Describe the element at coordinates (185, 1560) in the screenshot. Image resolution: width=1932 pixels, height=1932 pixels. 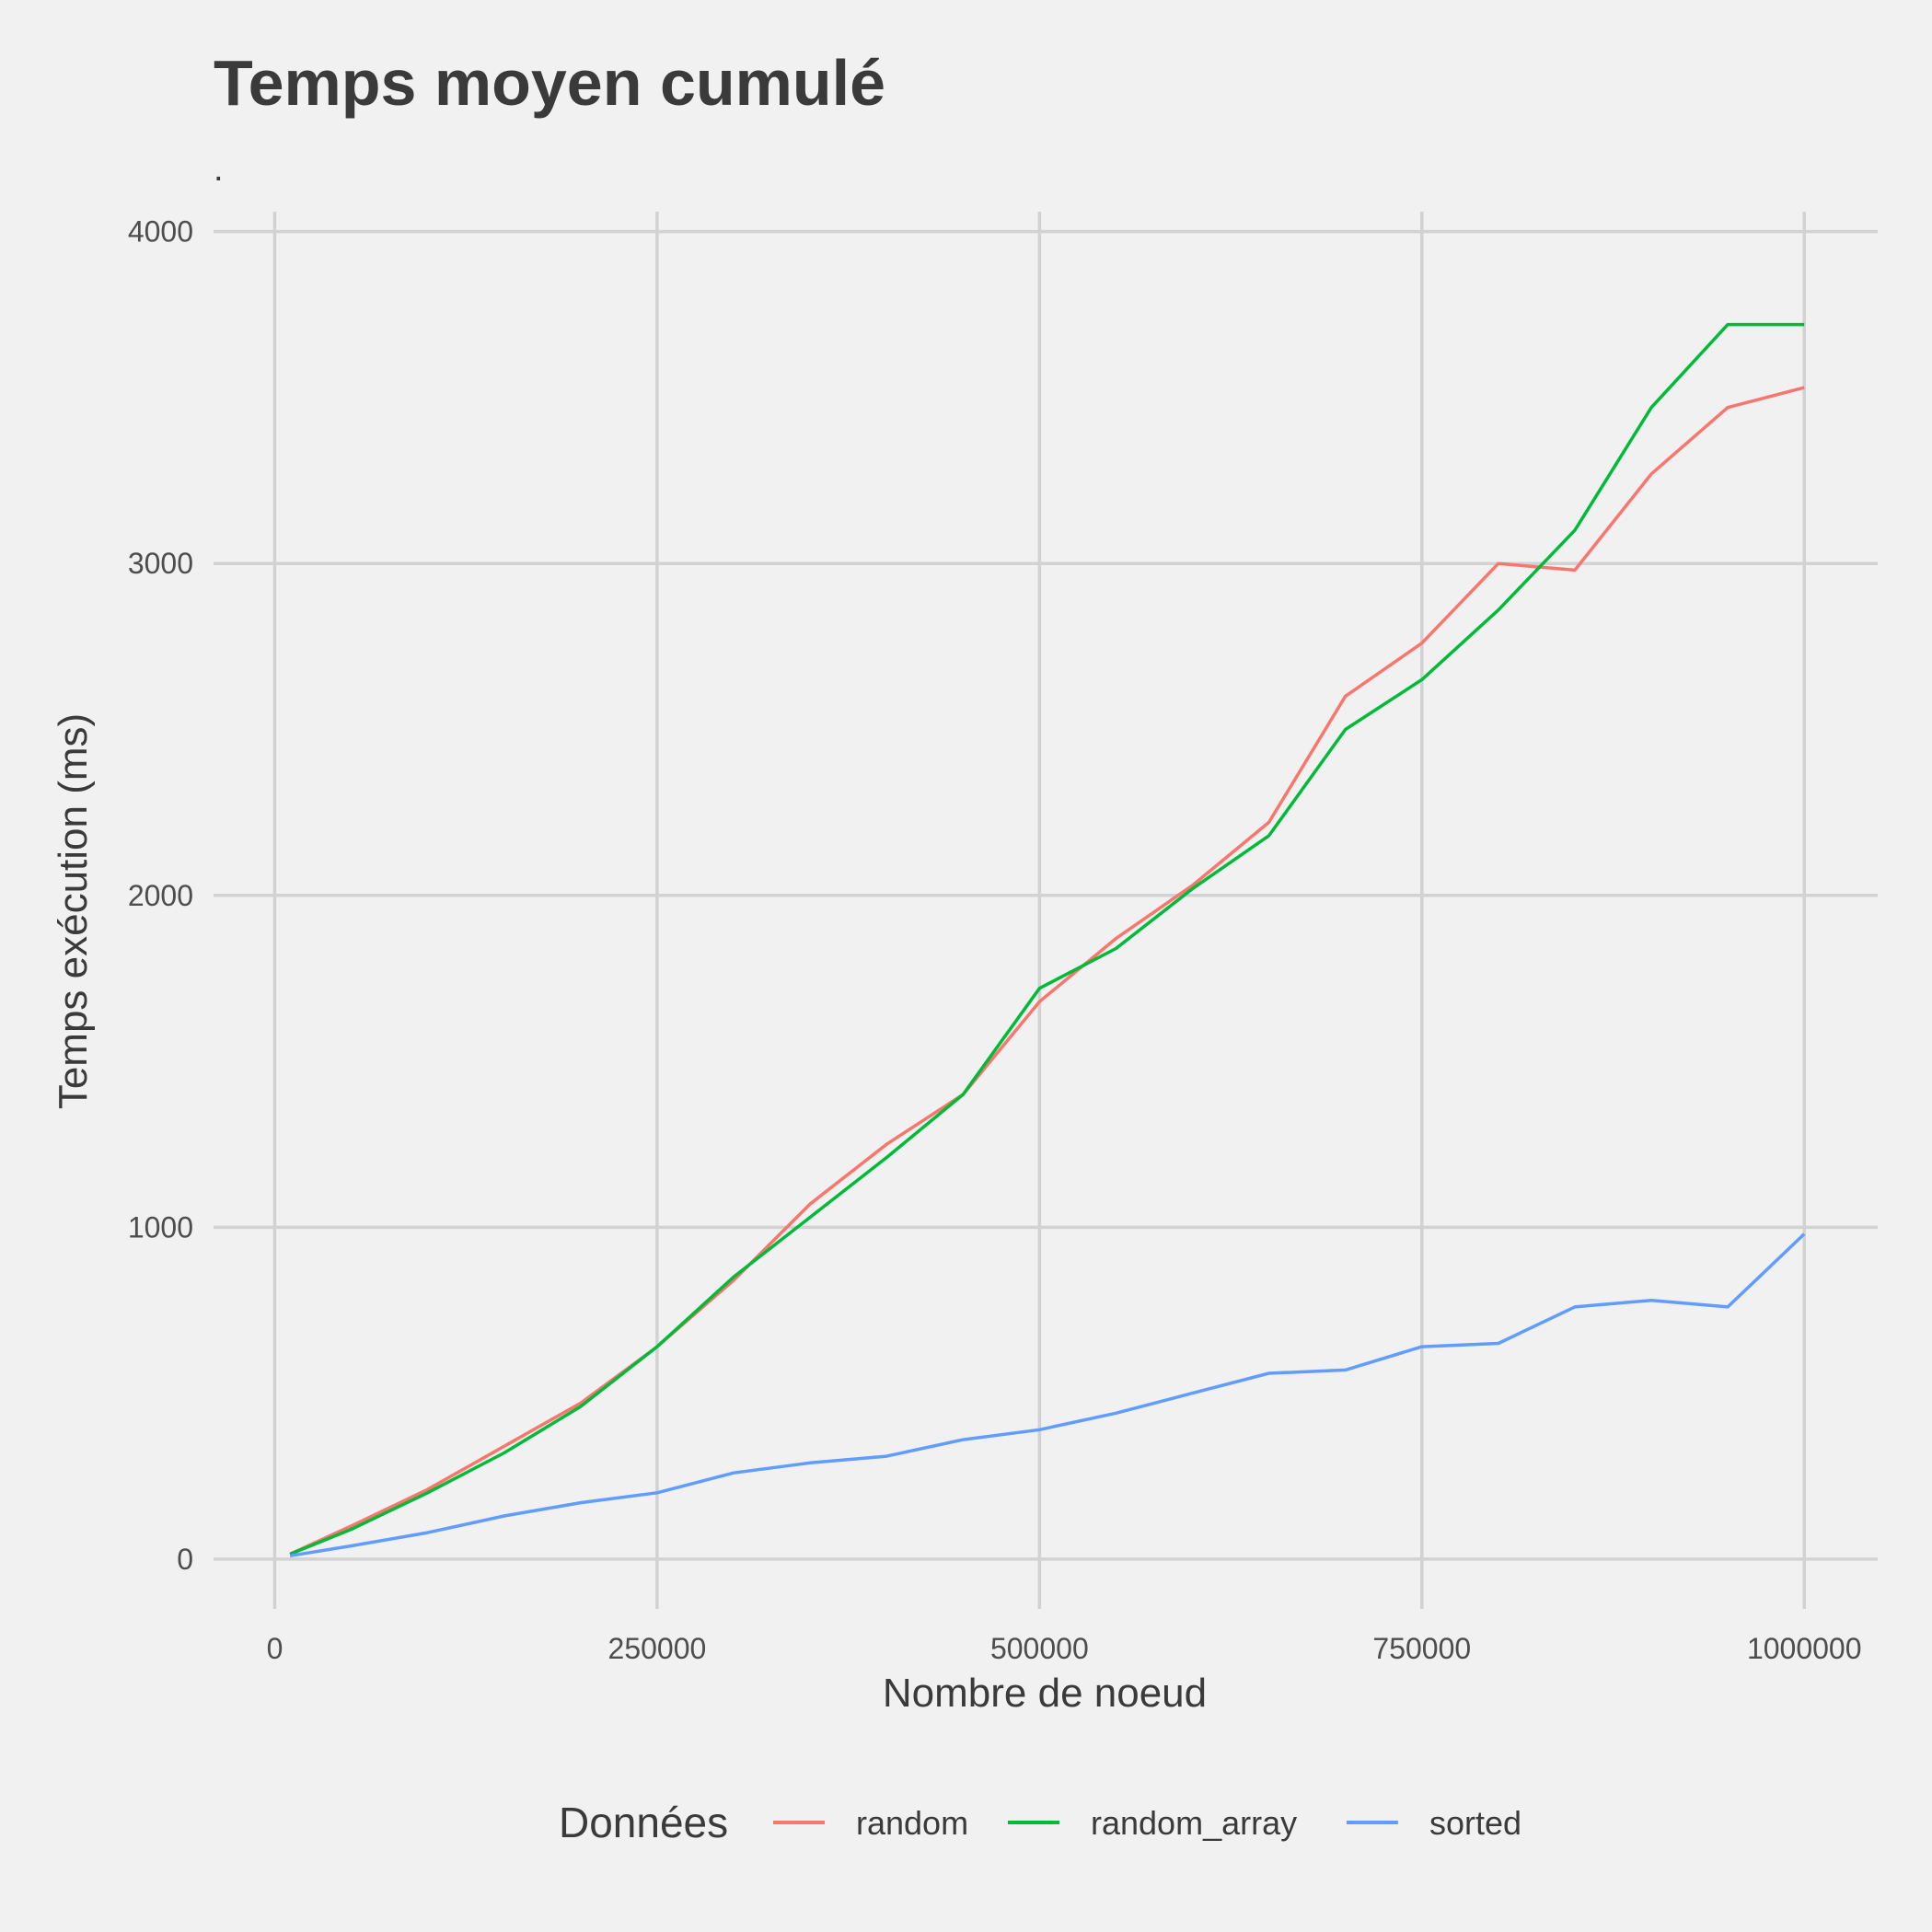
I see `y-tick-label: 0` at that location.